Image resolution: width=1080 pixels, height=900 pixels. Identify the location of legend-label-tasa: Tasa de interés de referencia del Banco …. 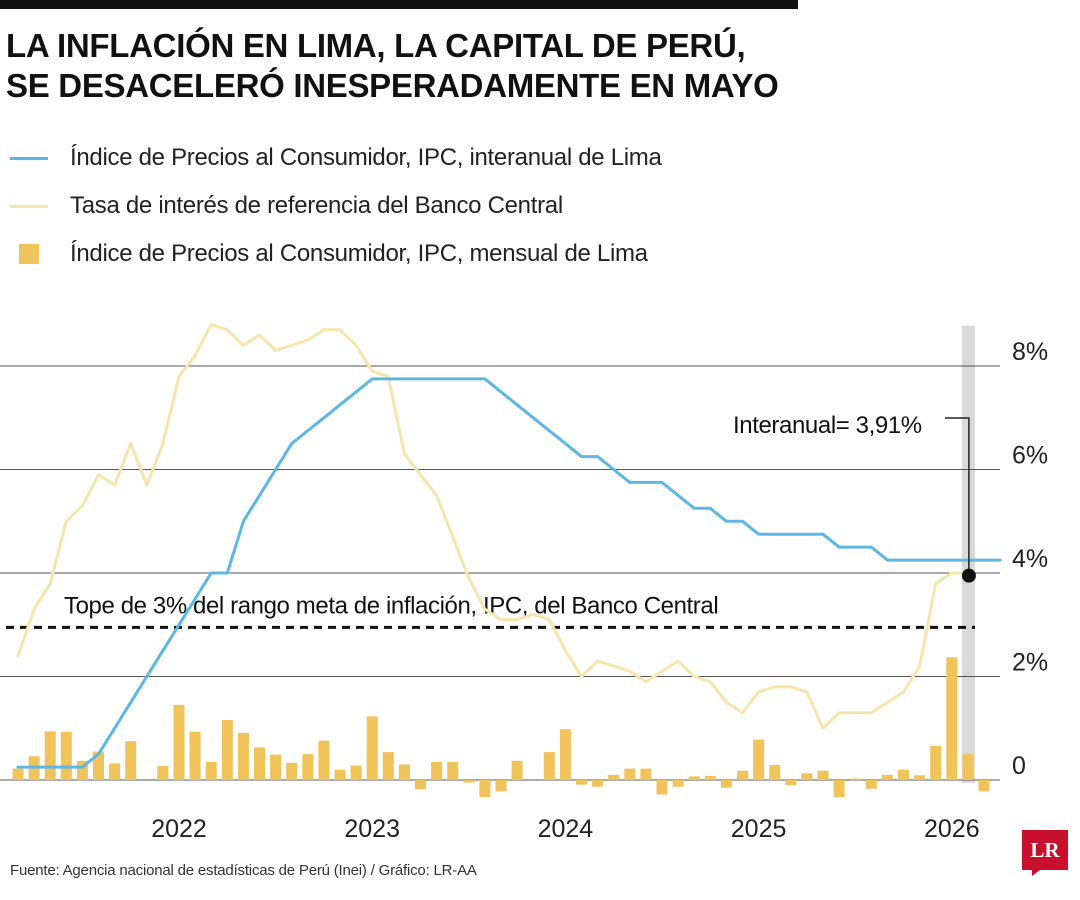
(316, 205).